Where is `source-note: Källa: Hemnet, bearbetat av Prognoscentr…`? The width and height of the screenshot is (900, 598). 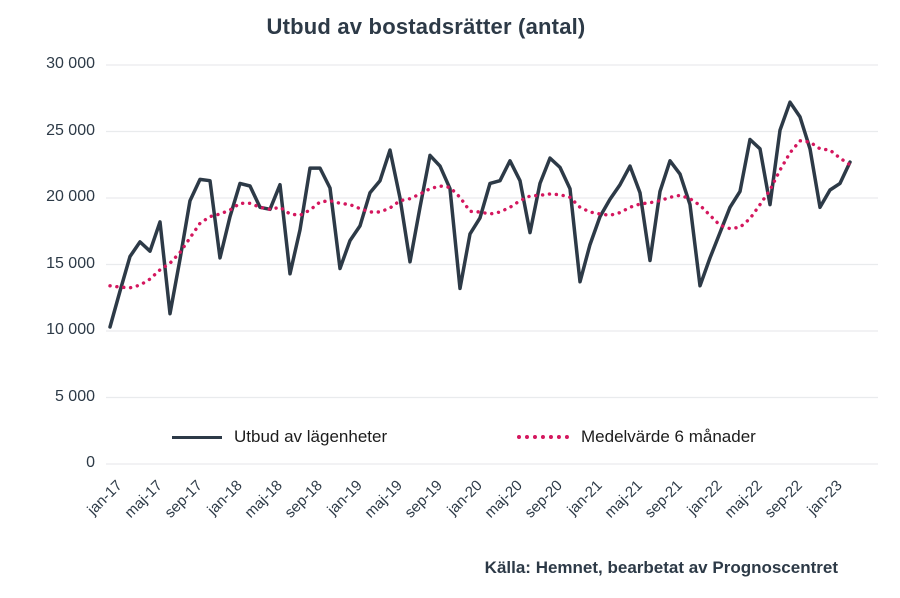 source-note: Källa: Hemnet, bearbetat av Prognoscentr… is located at coordinates (661, 567).